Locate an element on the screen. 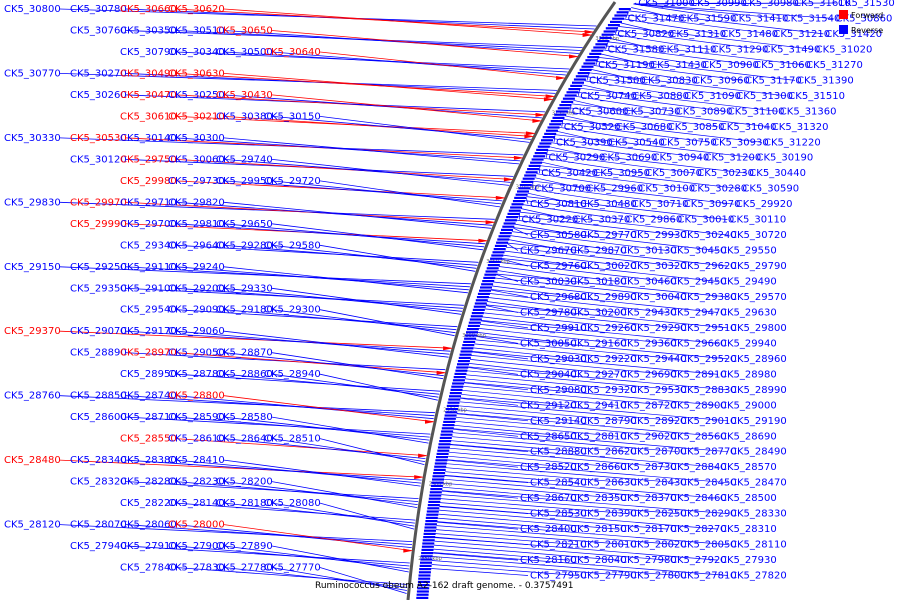 This screenshot has width=900, height=600. gene-label-right: CK5_31410 is located at coordinates (760, 19).